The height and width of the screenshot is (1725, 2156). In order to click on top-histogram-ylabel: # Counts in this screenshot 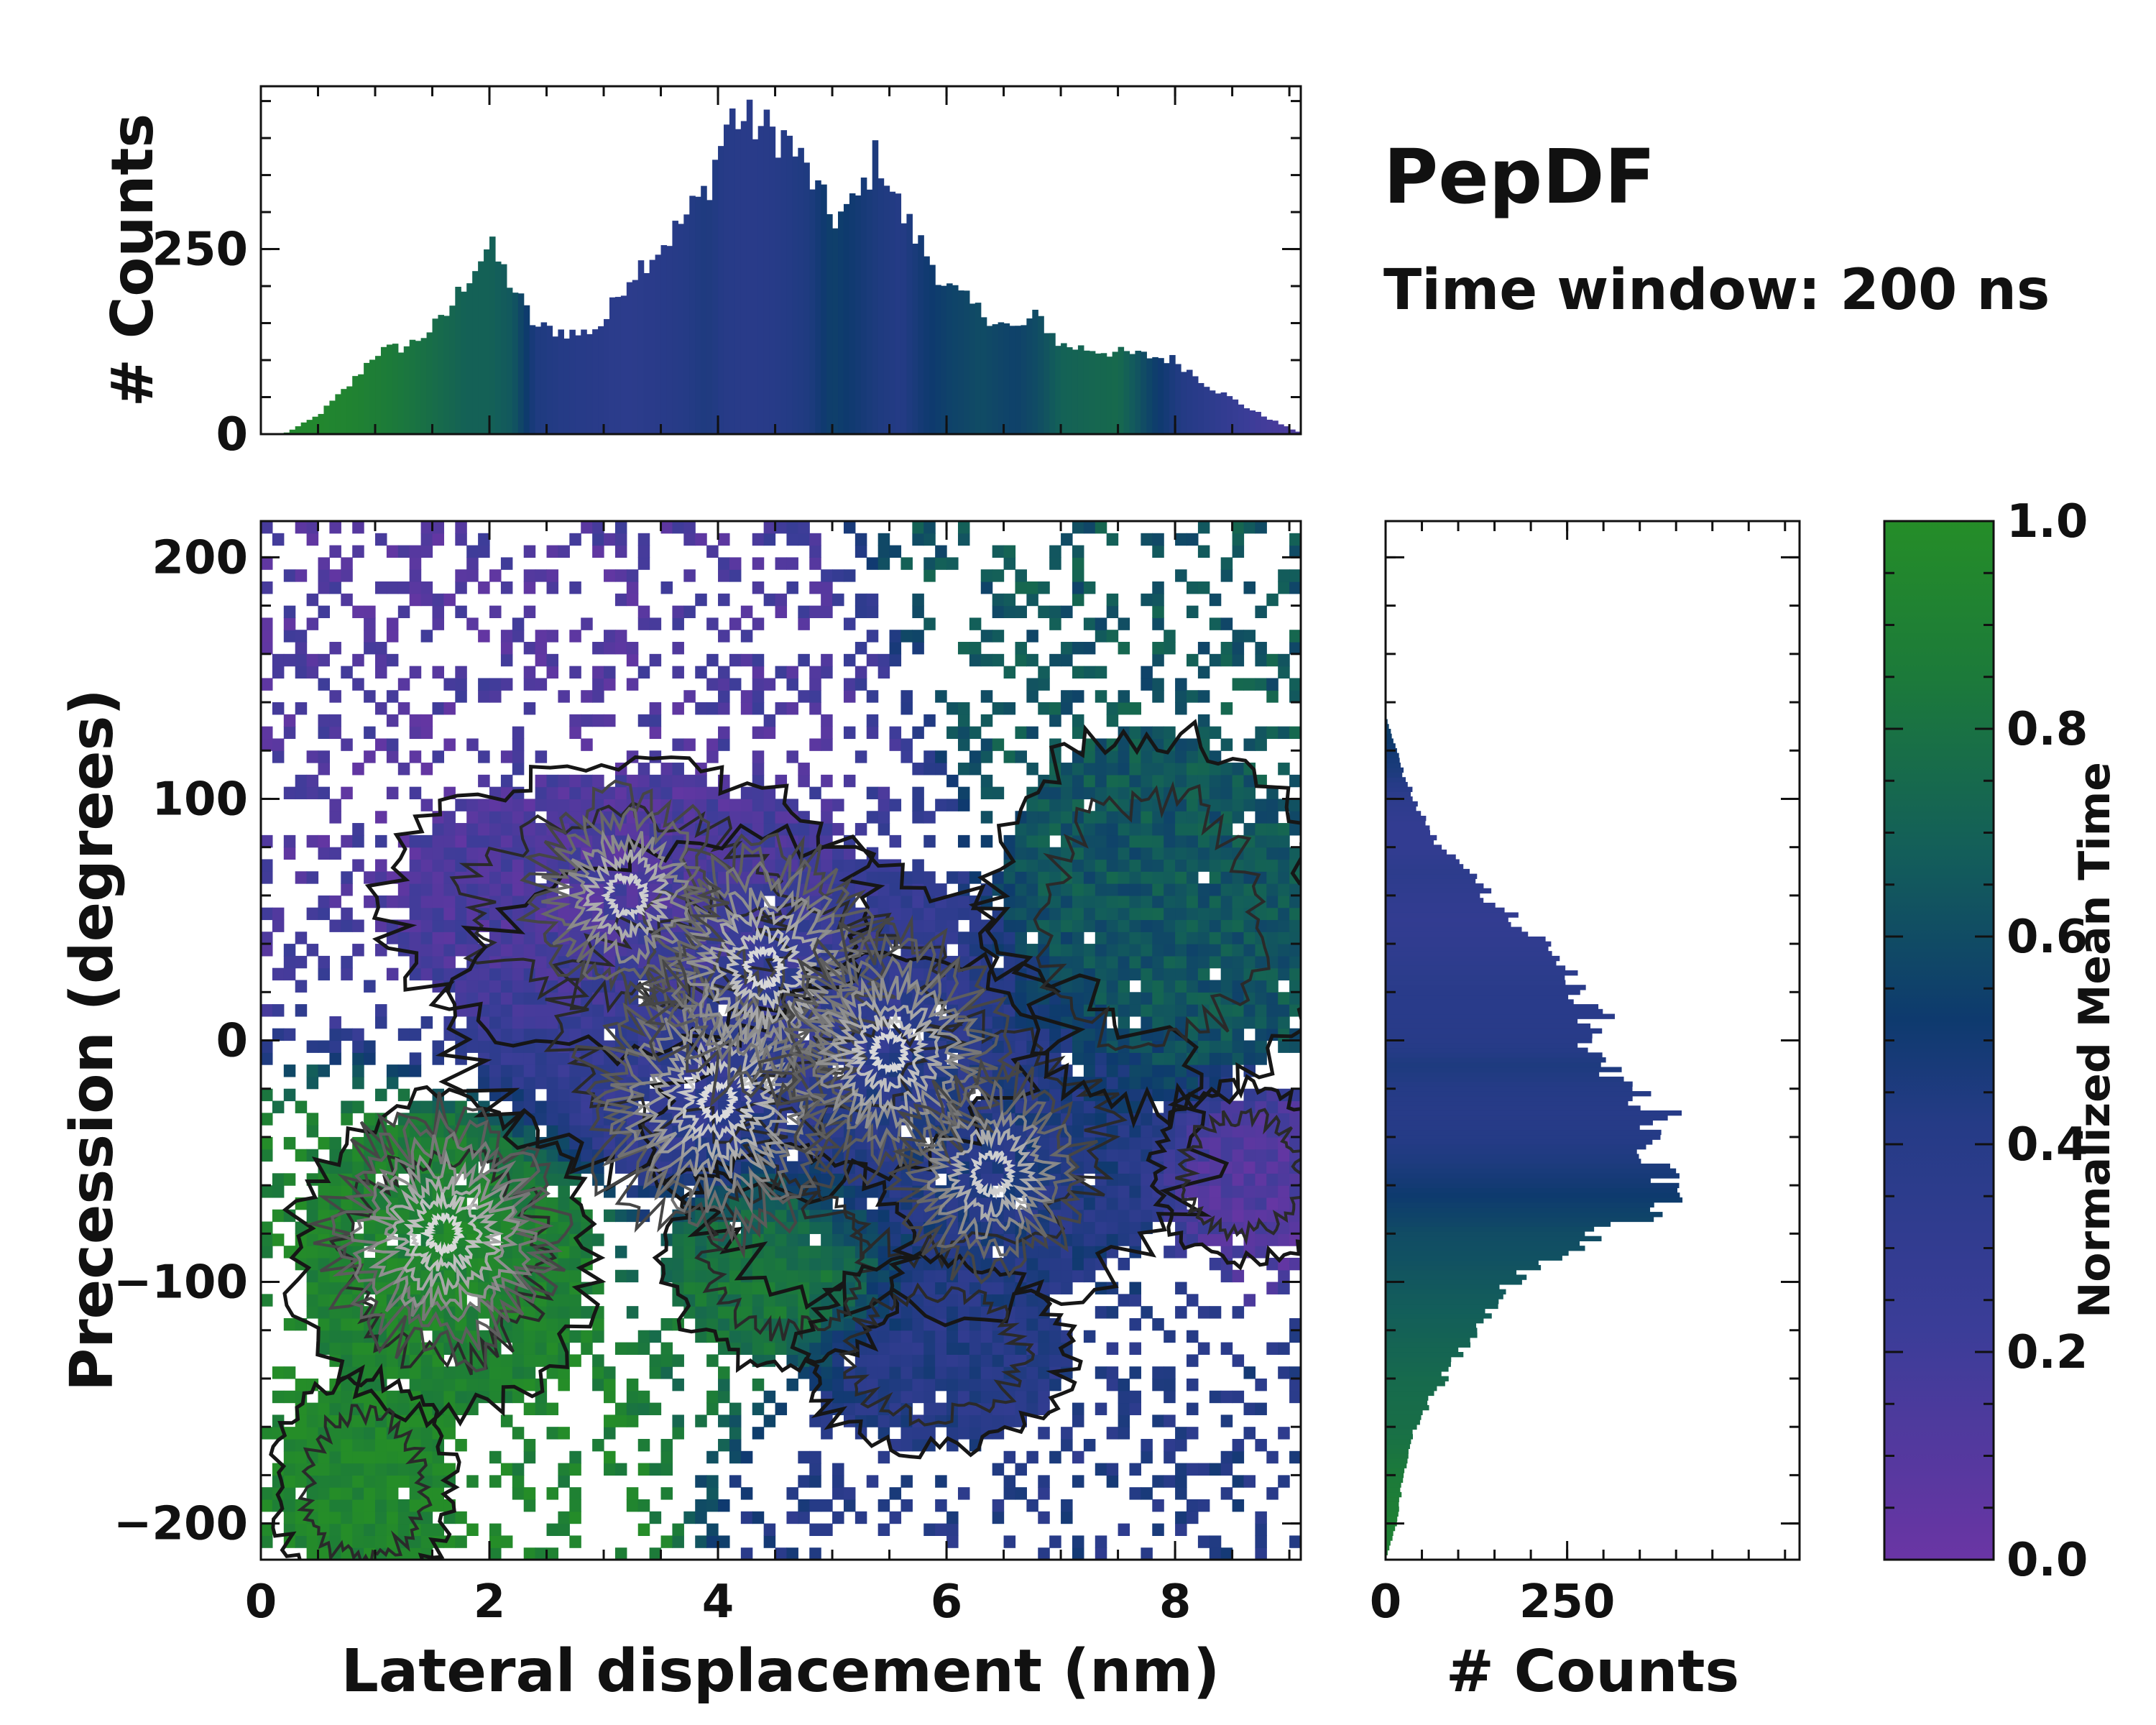, I will do `click(132, 260)`.